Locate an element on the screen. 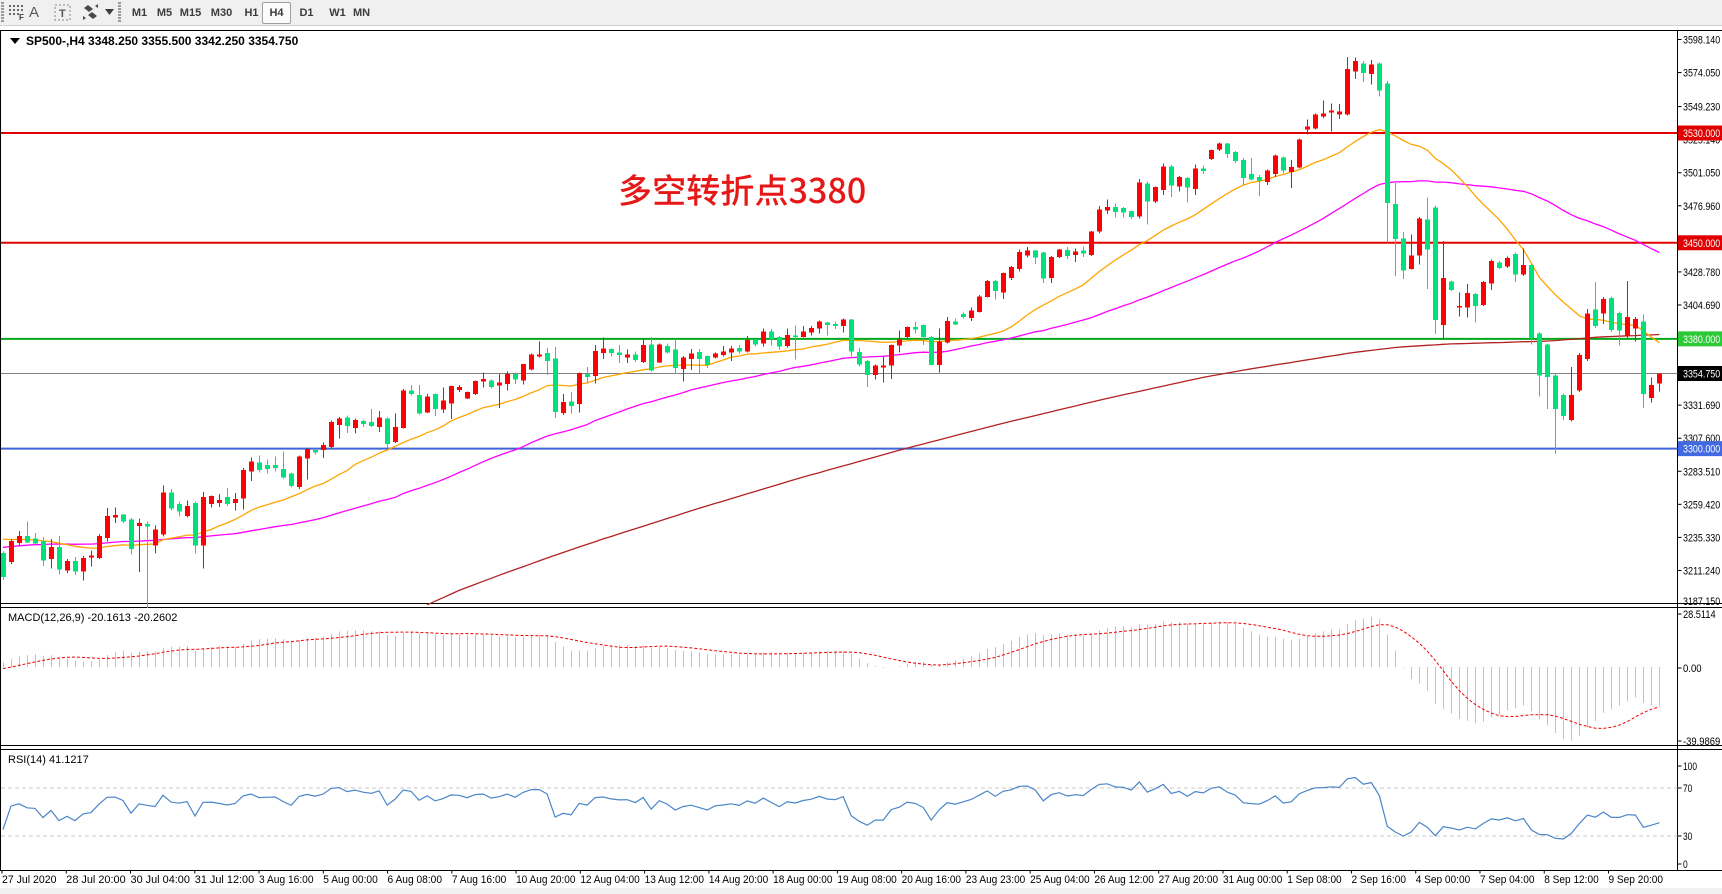 Image resolution: width=1722 pixels, height=894 pixels. x-axis-label: 27 Jul 2020 is located at coordinates (29, 880).